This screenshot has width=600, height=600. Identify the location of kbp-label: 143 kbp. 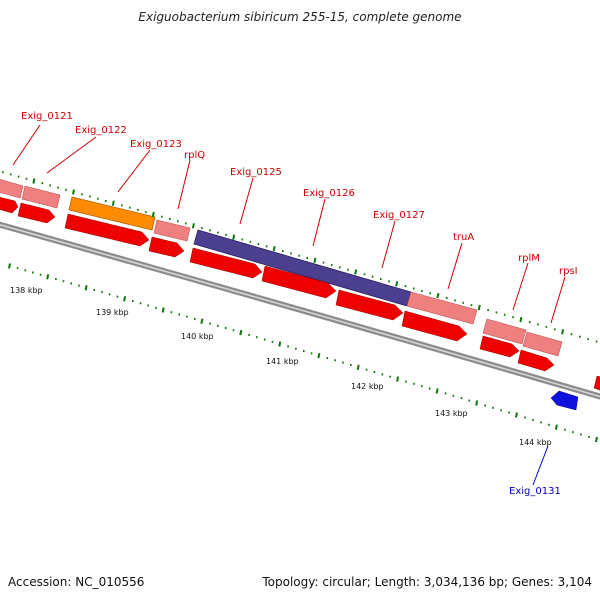
(451, 413).